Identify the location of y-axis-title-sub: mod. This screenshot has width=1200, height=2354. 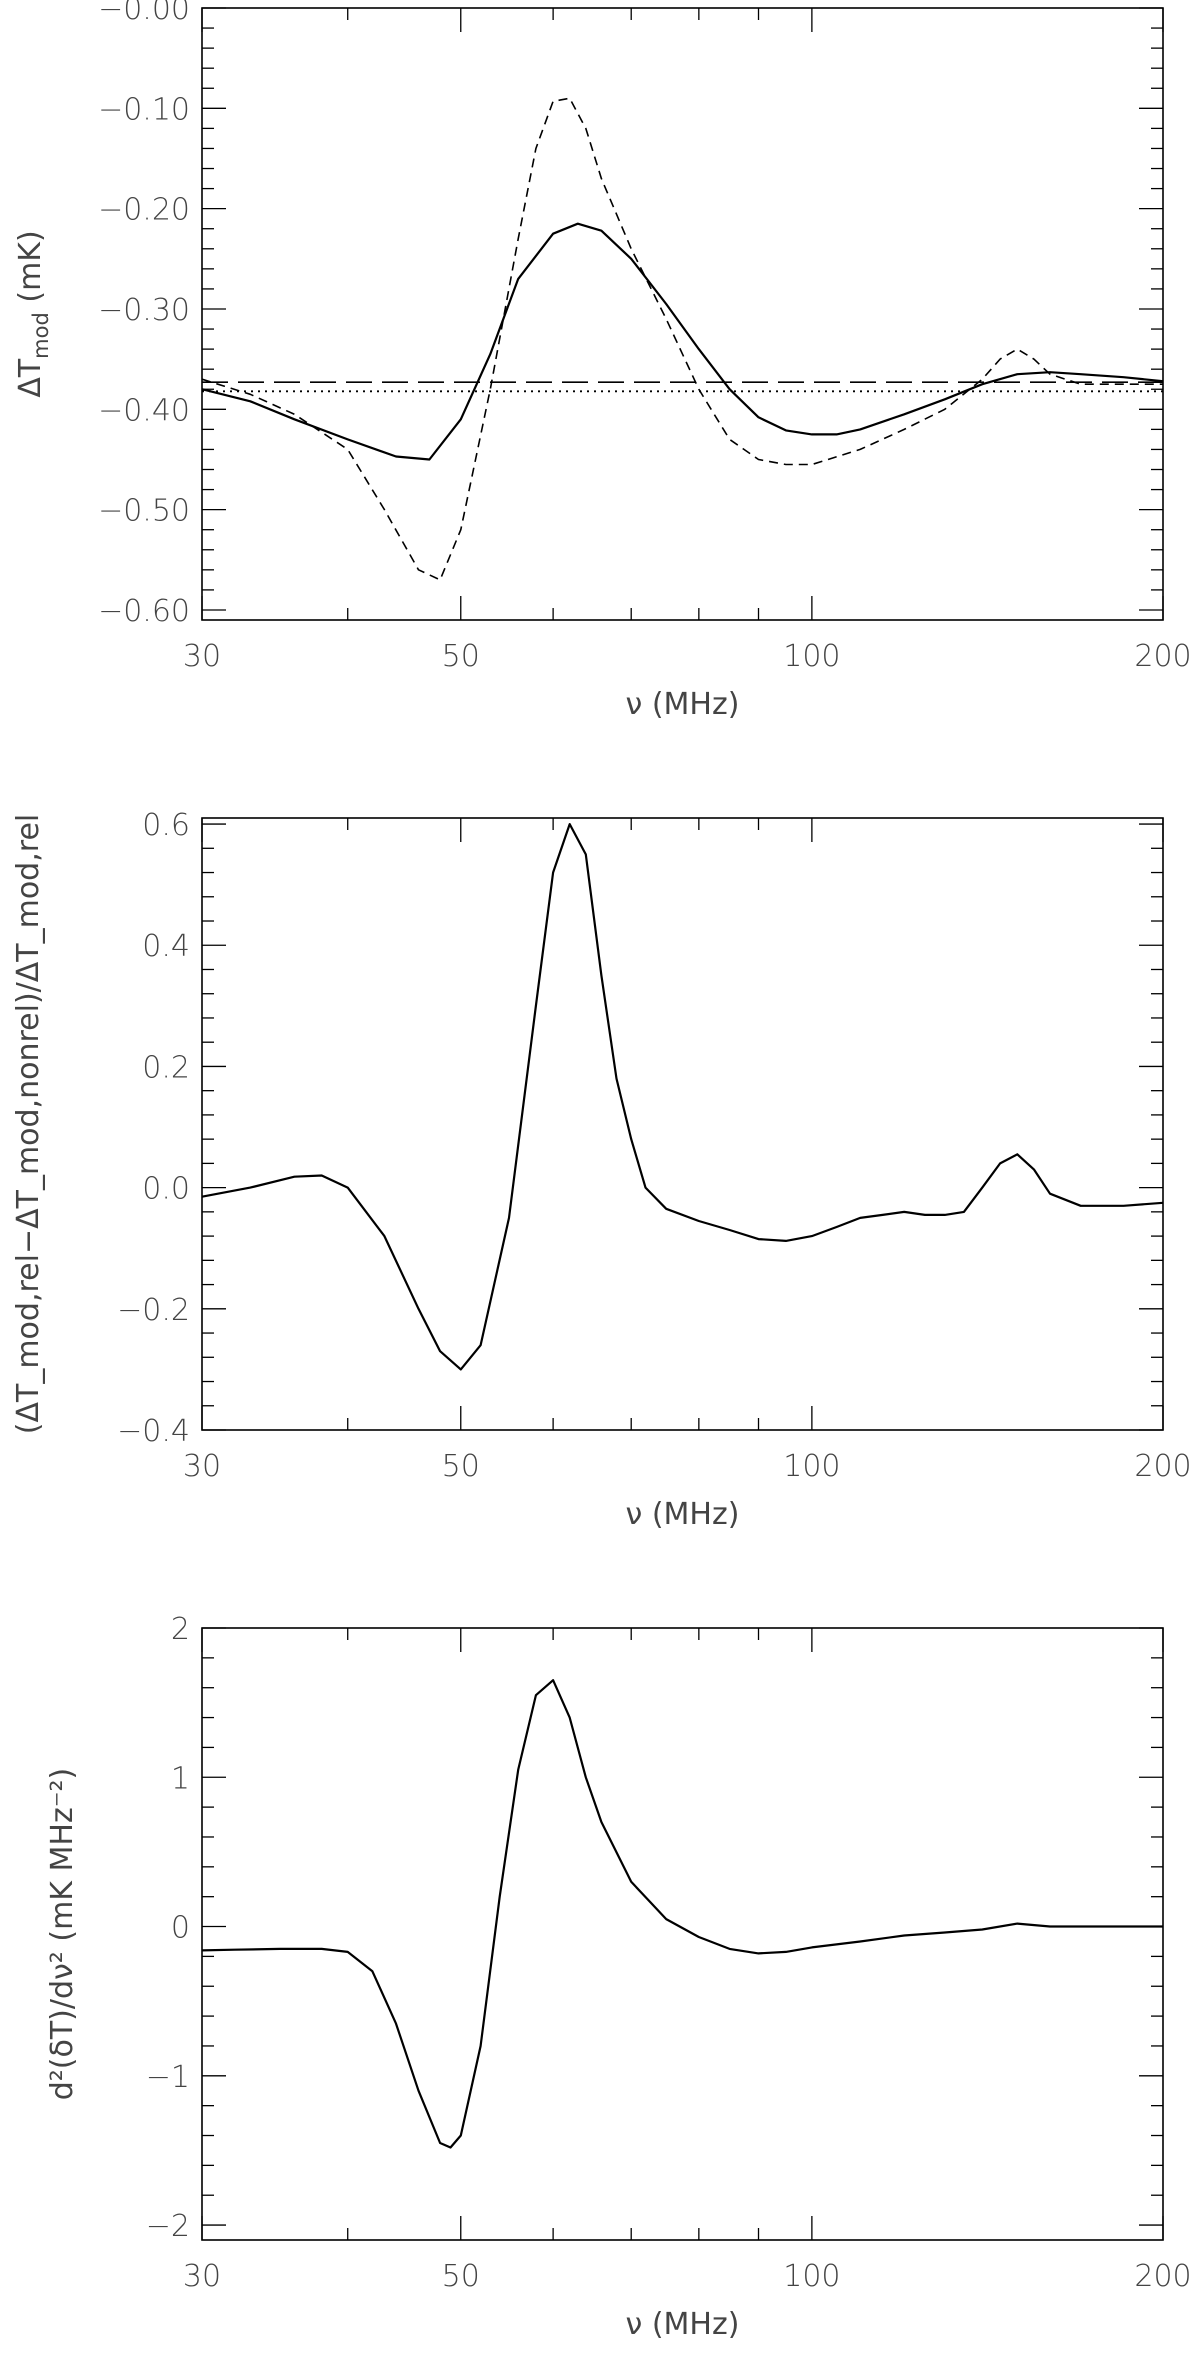
(41, 335).